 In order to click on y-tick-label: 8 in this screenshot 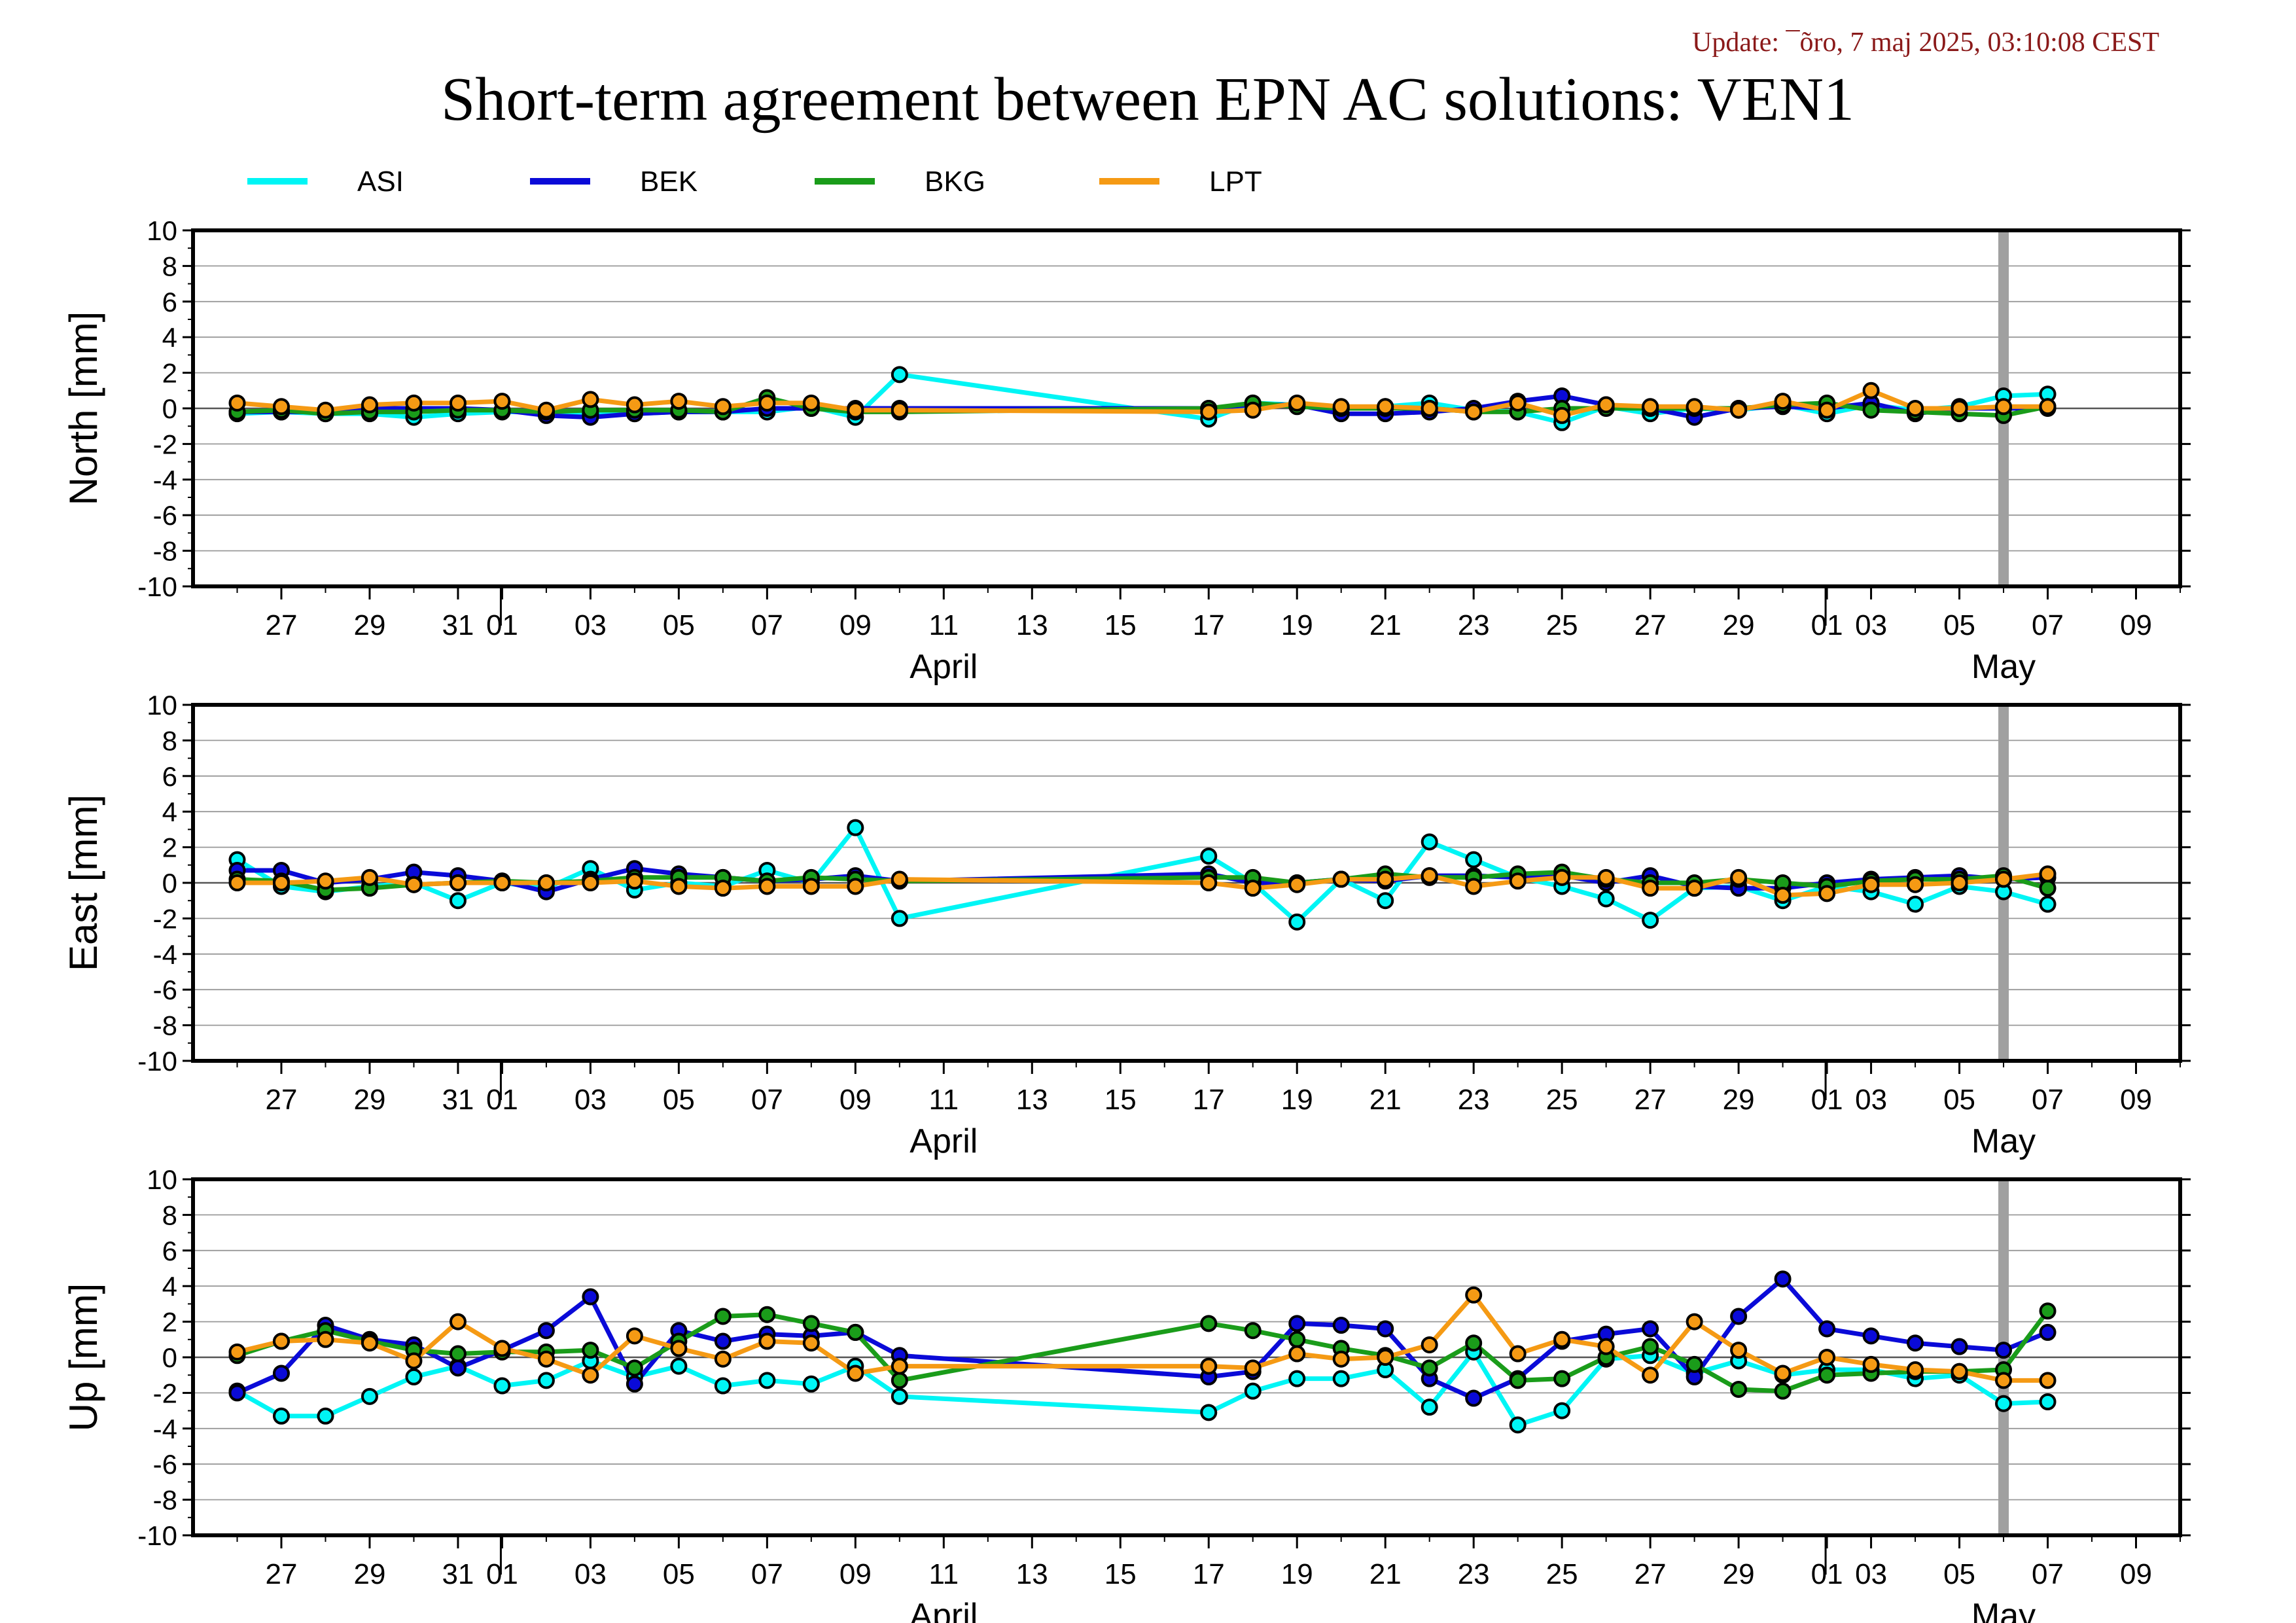, I will do `click(169, 1215)`.